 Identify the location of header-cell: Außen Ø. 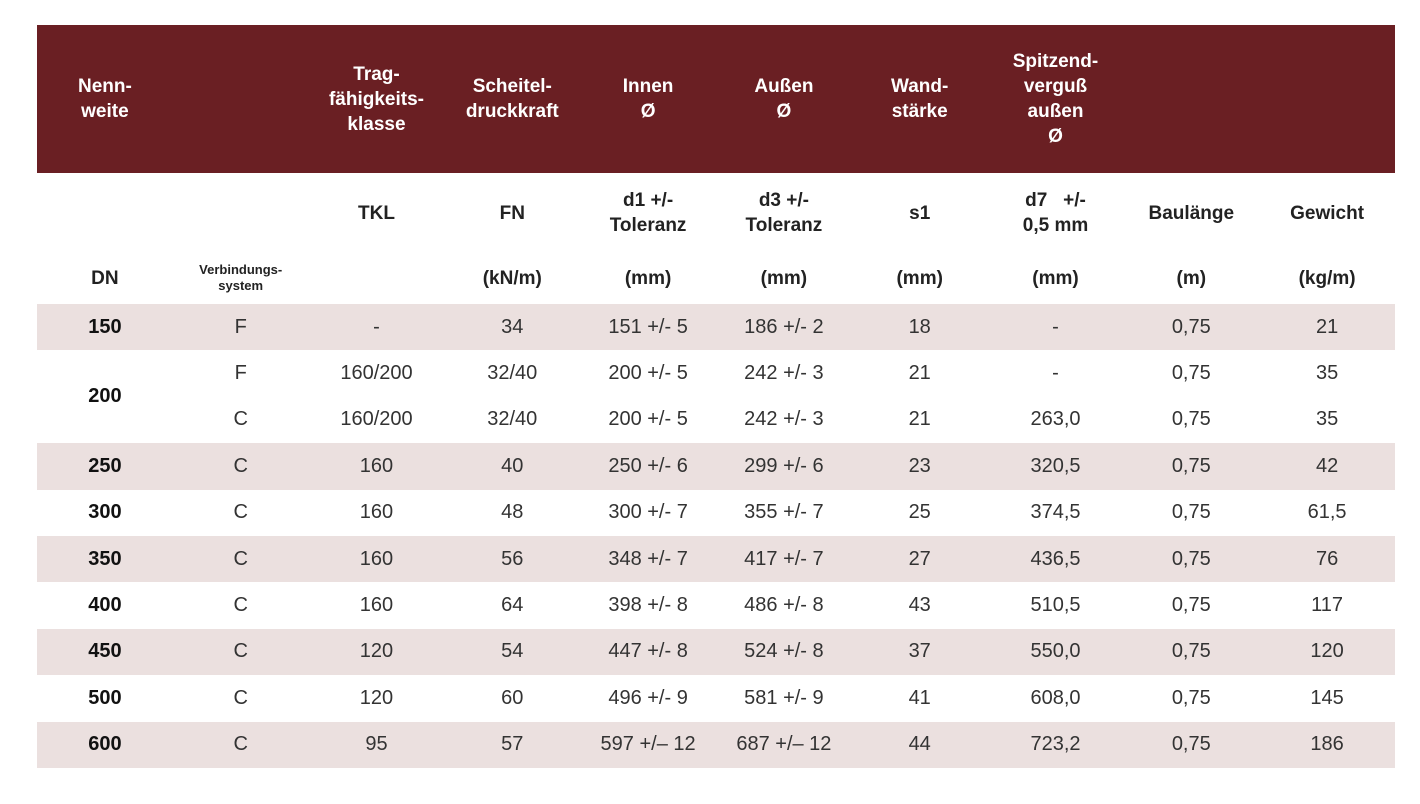
(784, 99).